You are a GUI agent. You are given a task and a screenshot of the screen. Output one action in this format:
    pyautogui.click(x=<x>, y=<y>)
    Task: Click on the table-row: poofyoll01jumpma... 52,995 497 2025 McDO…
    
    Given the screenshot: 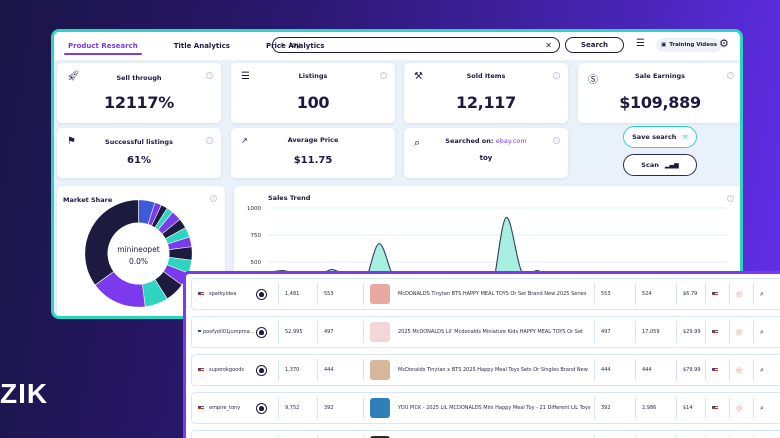 What is the action you would take?
    pyautogui.click(x=485, y=332)
    